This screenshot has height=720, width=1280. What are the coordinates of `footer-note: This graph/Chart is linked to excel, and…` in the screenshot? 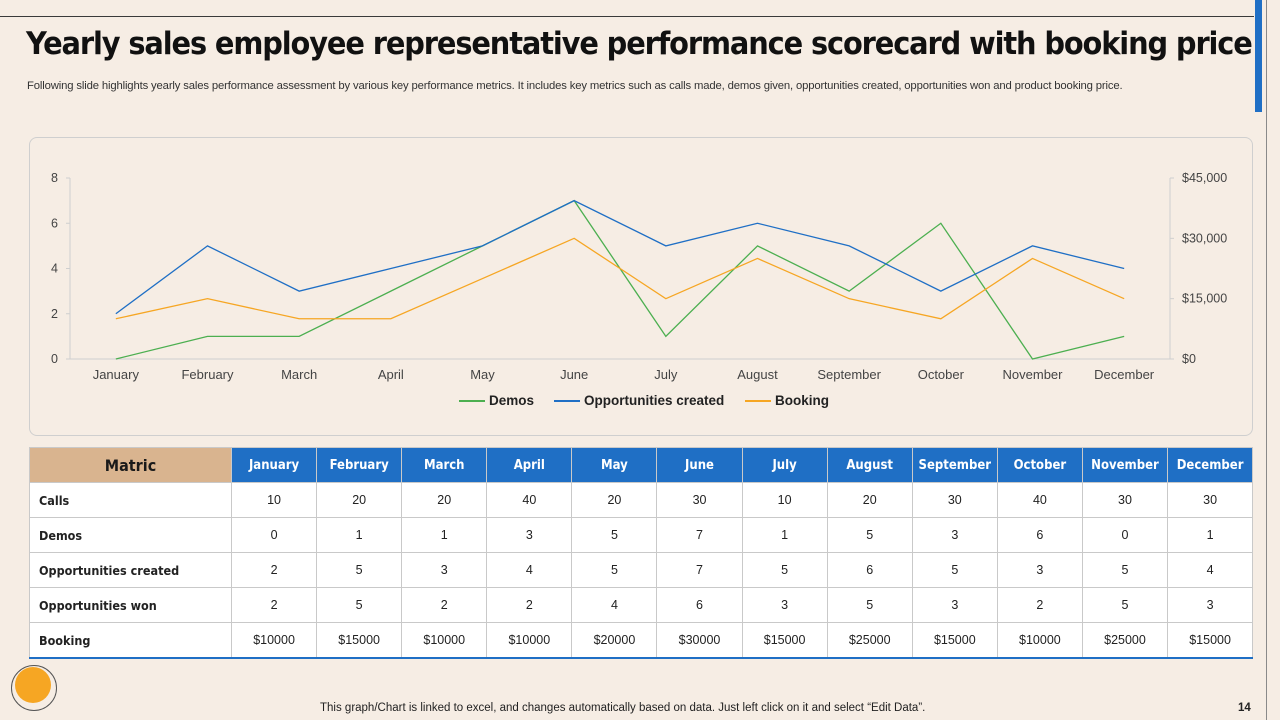 It's located at (623, 708).